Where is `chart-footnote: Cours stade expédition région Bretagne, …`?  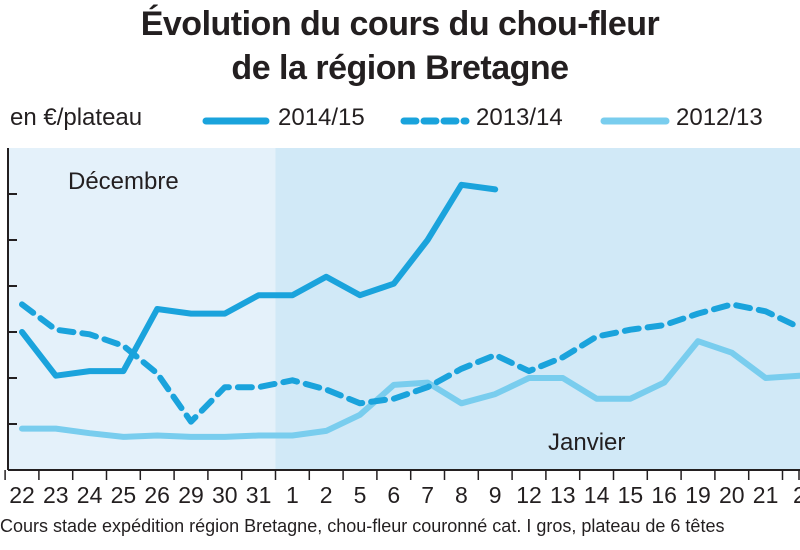 chart-footnote: Cours stade expédition région Bretagne, … is located at coordinates (362, 526).